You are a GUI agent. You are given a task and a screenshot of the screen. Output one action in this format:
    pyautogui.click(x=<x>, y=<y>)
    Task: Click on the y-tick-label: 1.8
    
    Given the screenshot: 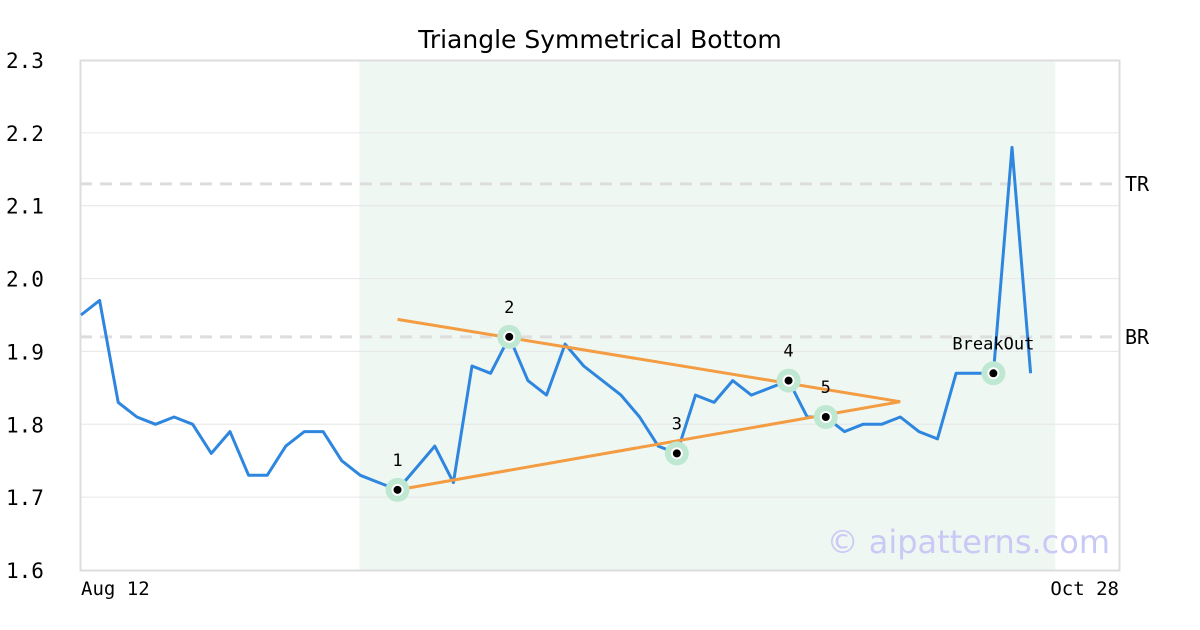 What is the action you would take?
    pyautogui.click(x=25, y=425)
    